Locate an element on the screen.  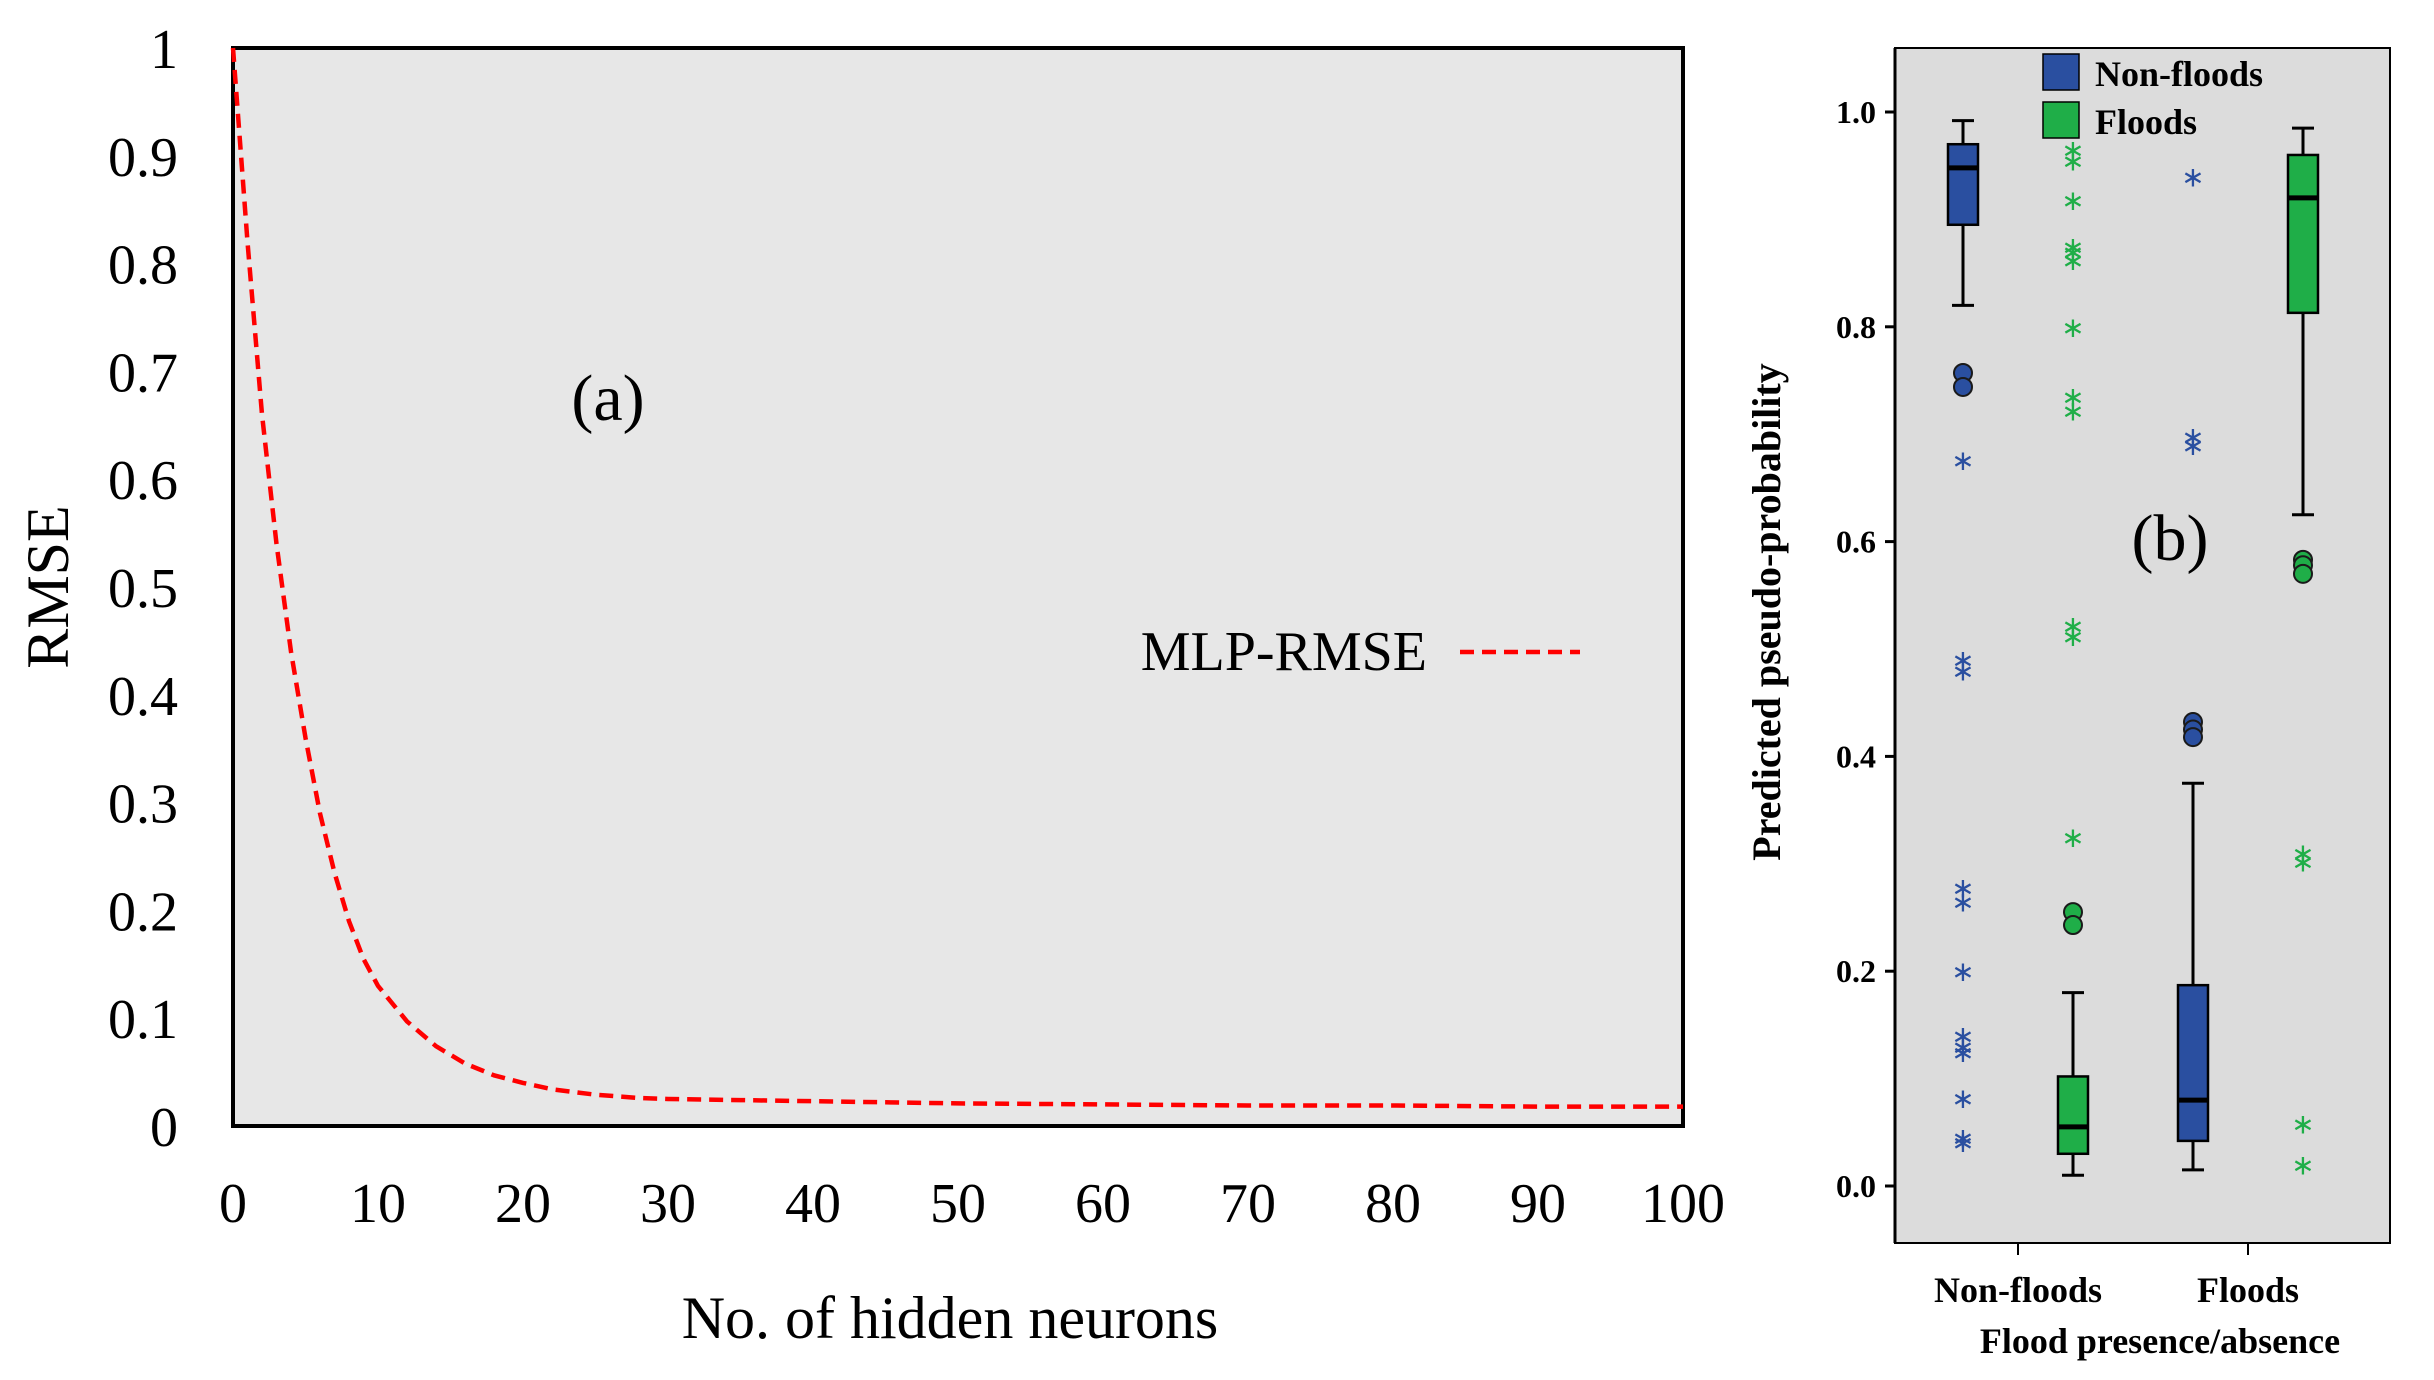
panel-a-y-tick-label: 0.9 is located at coordinates (143, 158).